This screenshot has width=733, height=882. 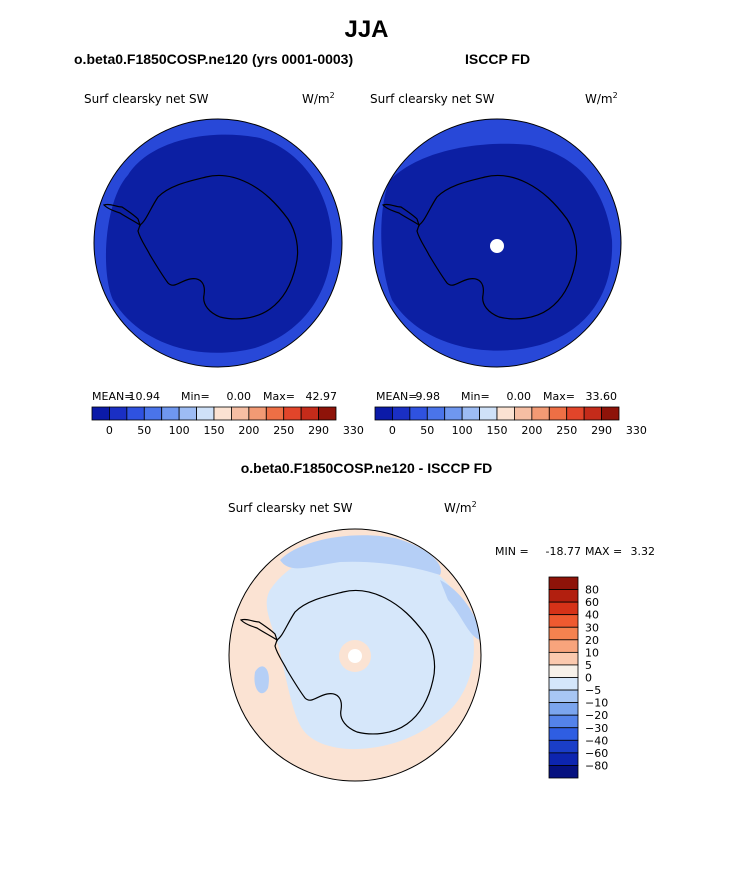 What do you see at coordinates (593, 690) in the screenshot?
I see `diff-colorbar-tick: −5` at bounding box center [593, 690].